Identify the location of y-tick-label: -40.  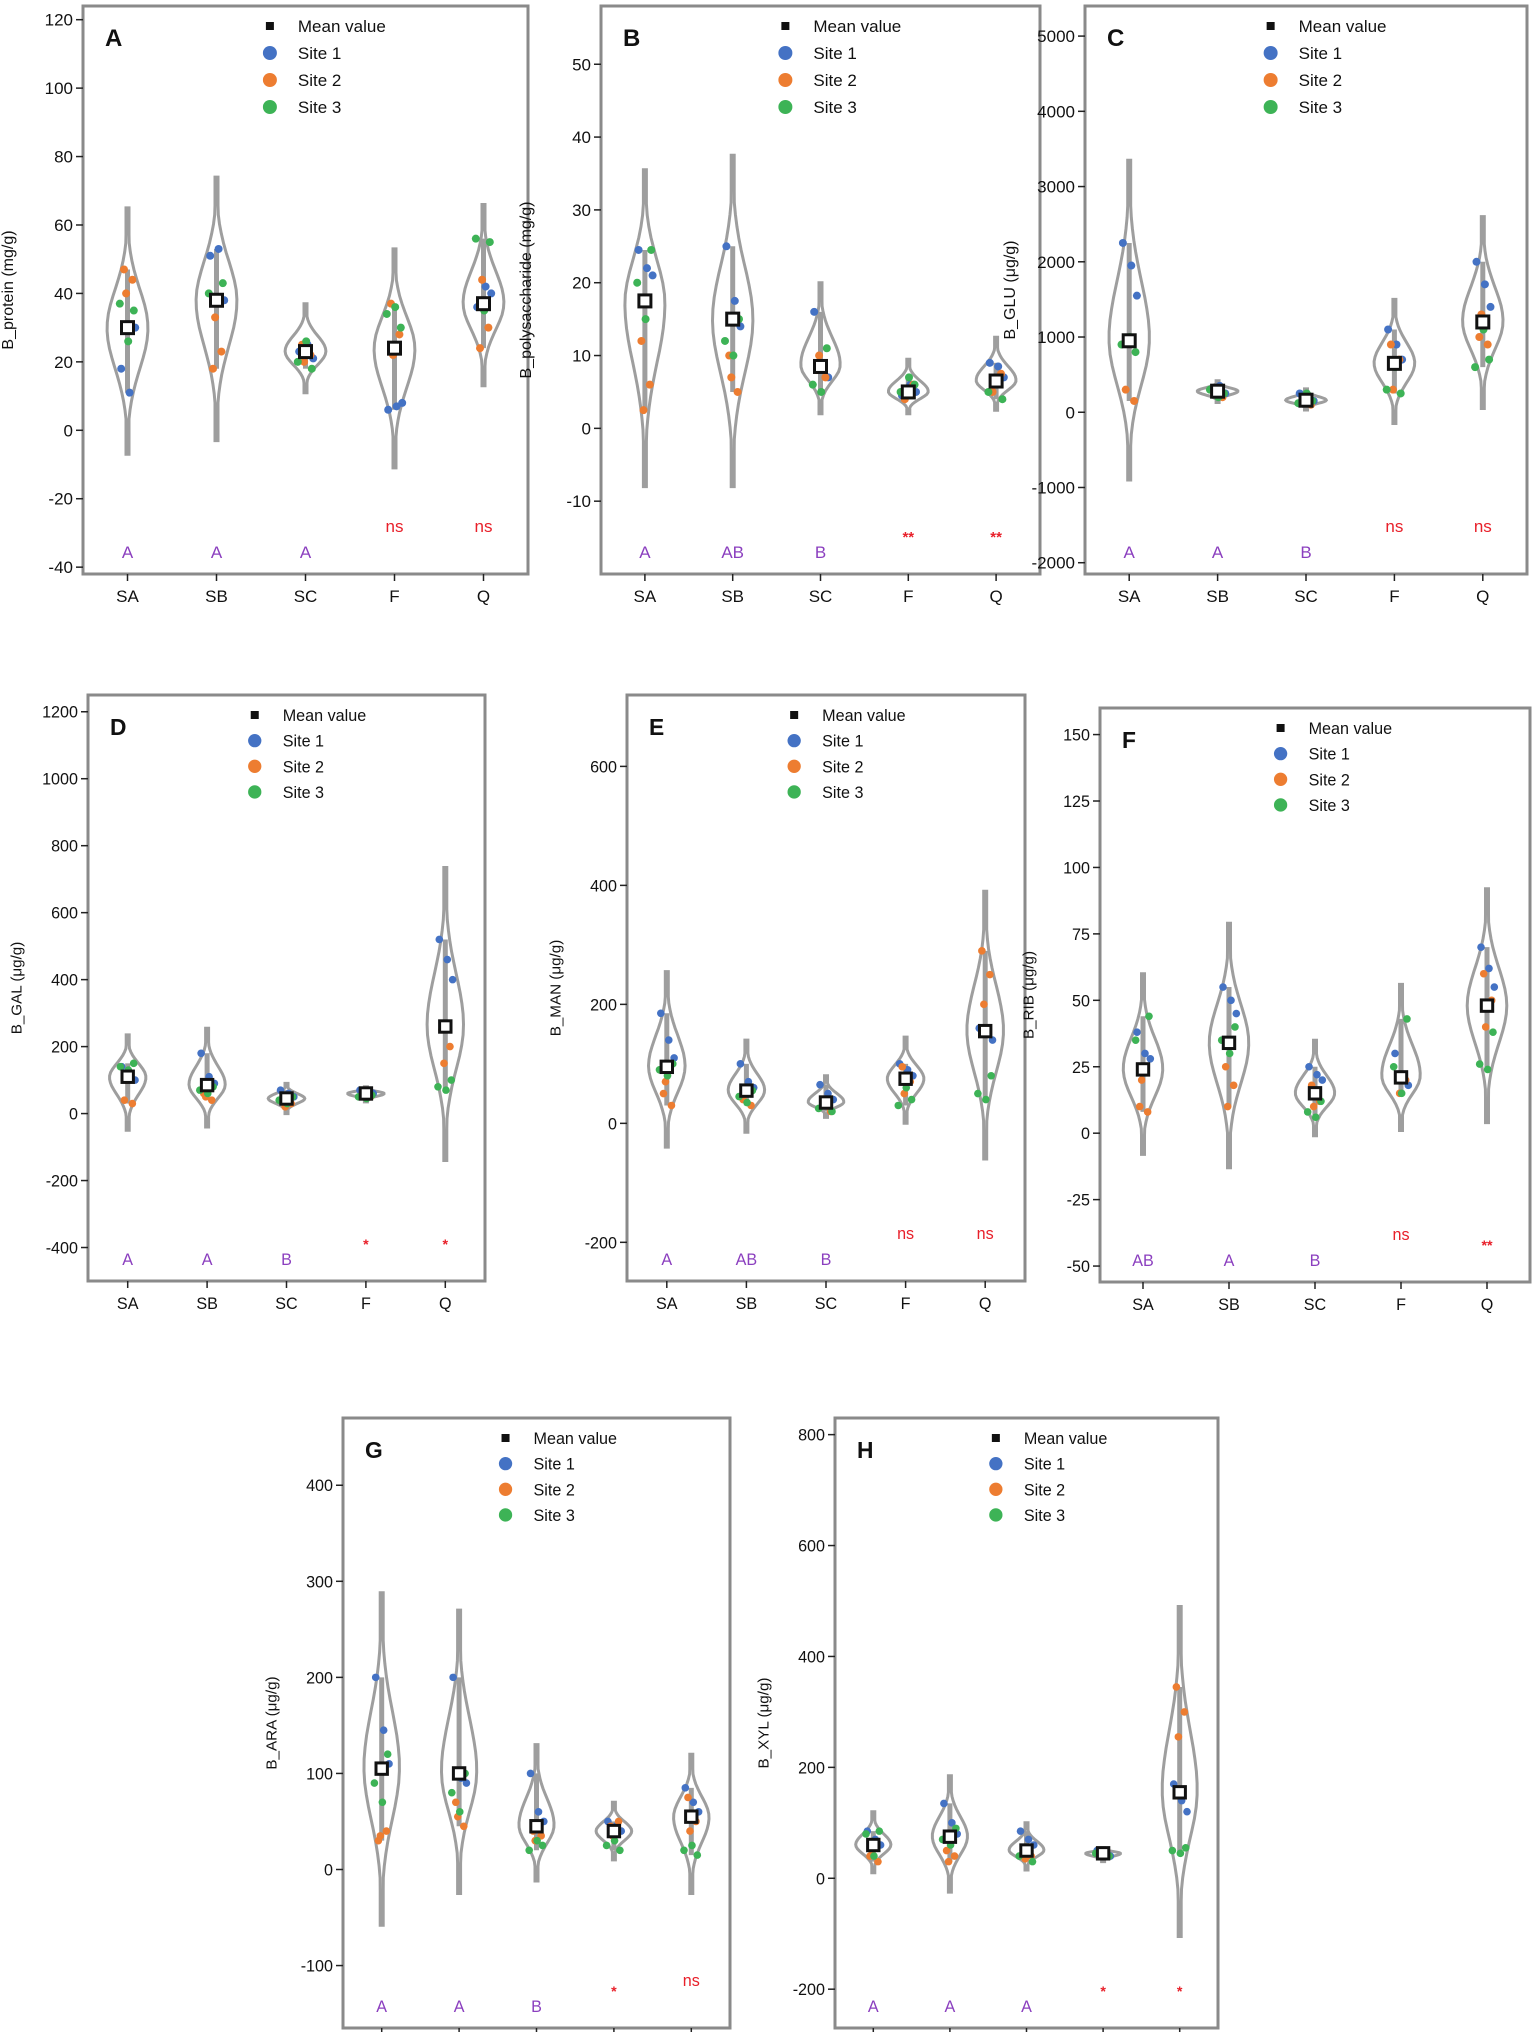
(60, 567).